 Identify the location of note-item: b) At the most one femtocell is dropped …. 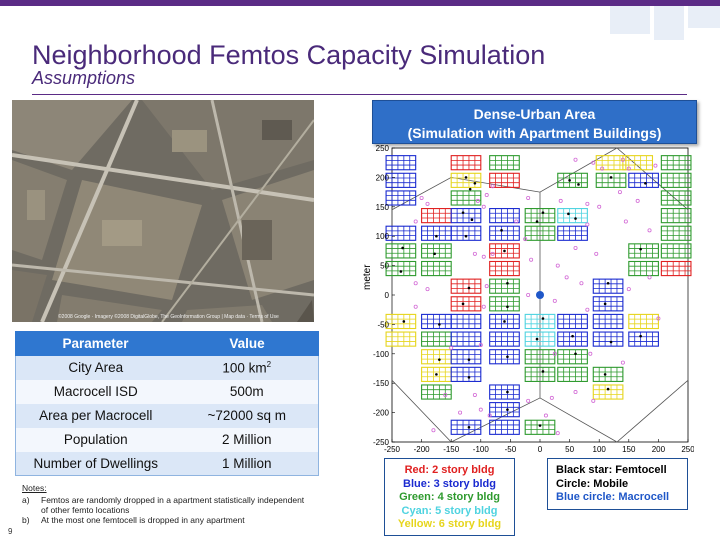
(164, 520).